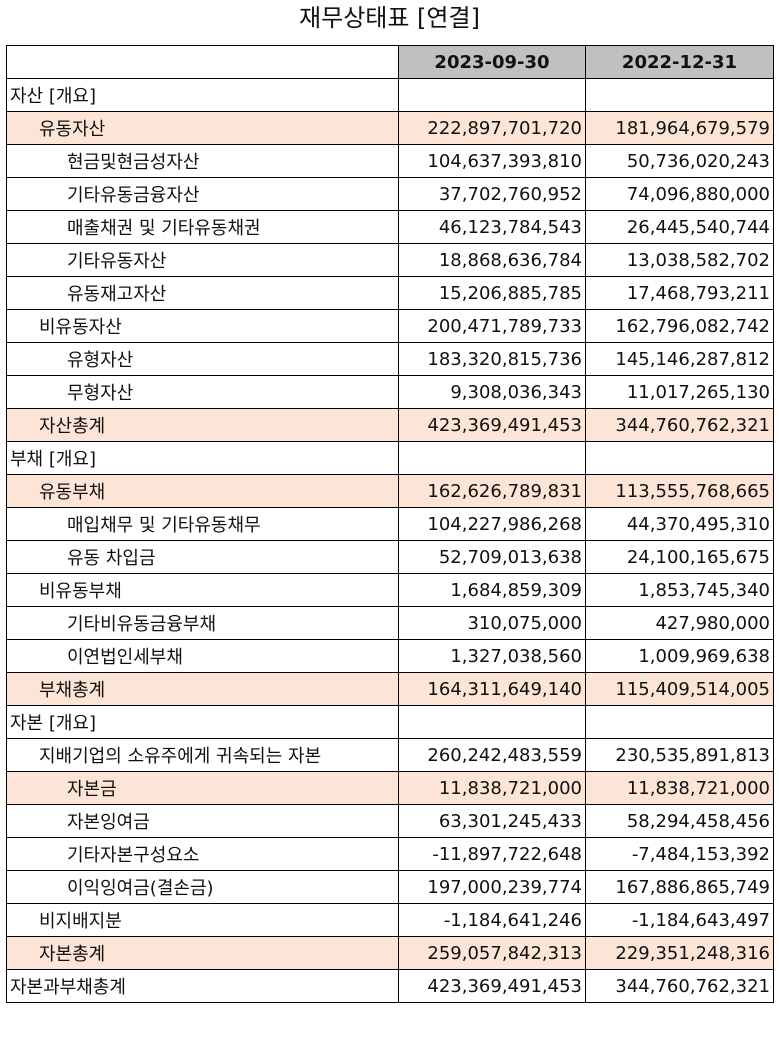  I want to click on row-label: 유동자산, so click(202, 128).